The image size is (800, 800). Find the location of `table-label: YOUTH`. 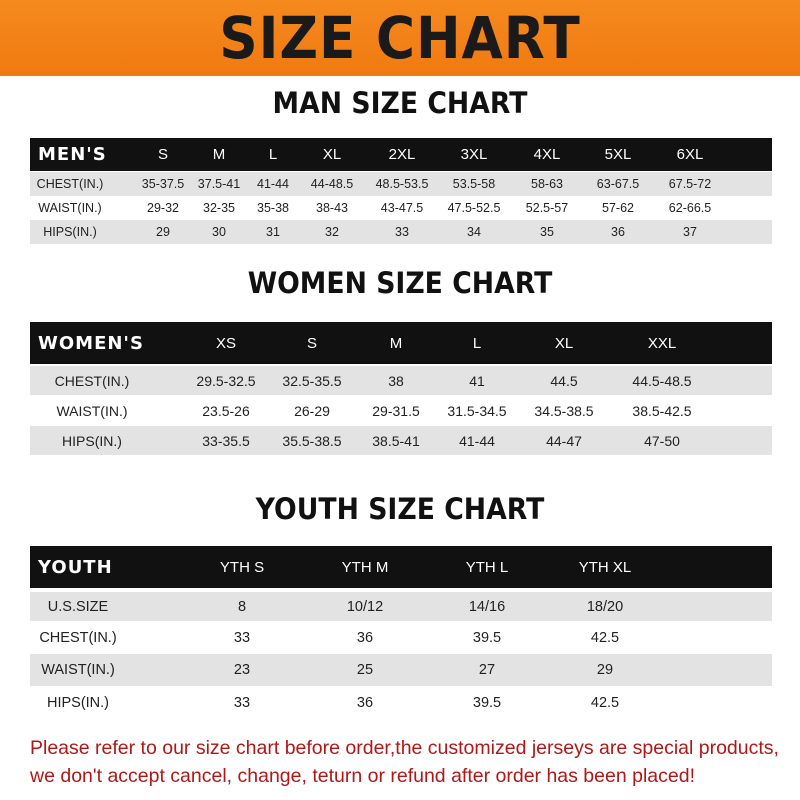

table-label: YOUTH is located at coordinates (75, 567).